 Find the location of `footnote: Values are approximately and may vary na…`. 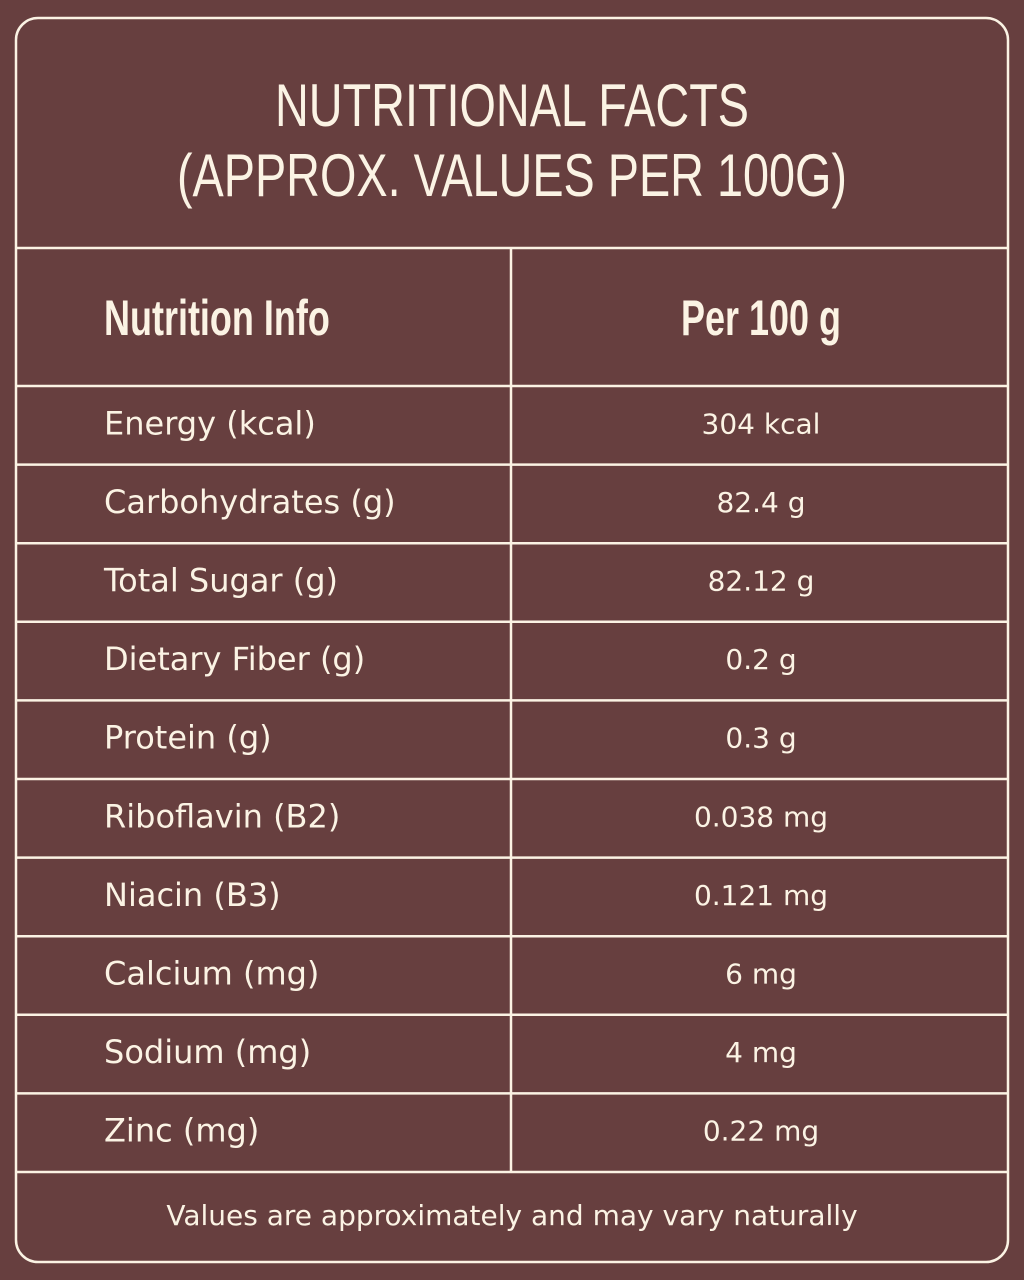

footnote: Values are approximately and may vary na… is located at coordinates (511, 1215).